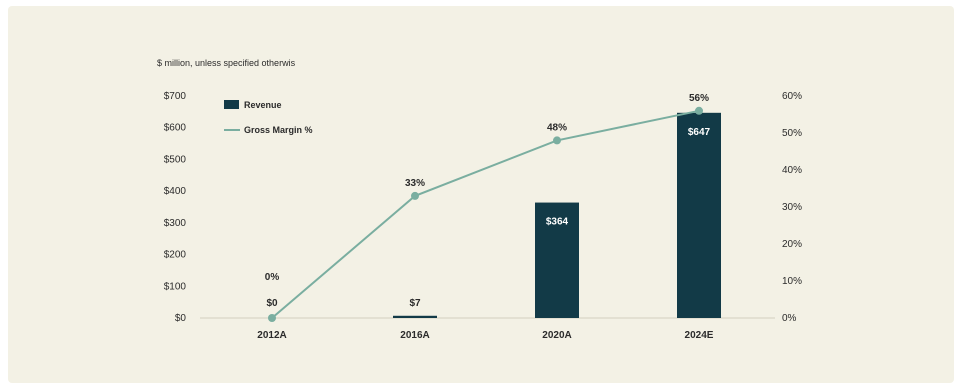 The width and height of the screenshot is (958, 387). What do you see at coordinates (175, 96) in the screenshot?
I see `left-tick-label: $700` at bounding box center [175, 96].